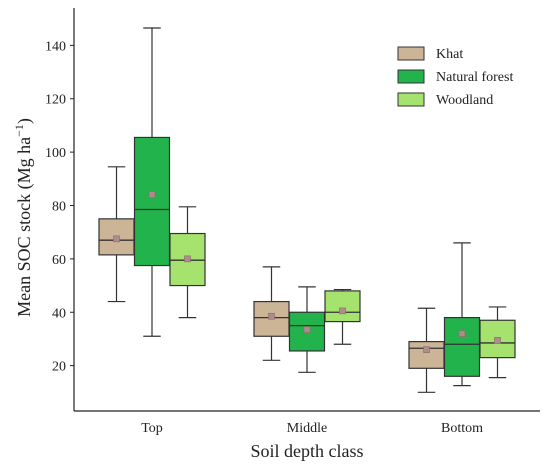 The width and height of the screenshot is (550, 466). What do you see at coordinates (152, 428) in the screenshot?
I see `x-tick-label: Top` at bounding box center [152, 428].